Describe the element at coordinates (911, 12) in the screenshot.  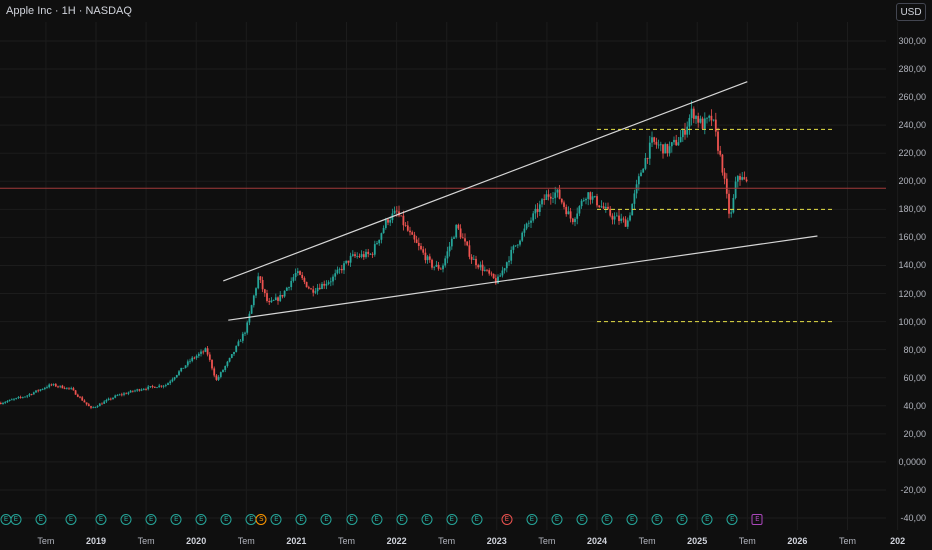
I see `currency-button: USD` at that location.